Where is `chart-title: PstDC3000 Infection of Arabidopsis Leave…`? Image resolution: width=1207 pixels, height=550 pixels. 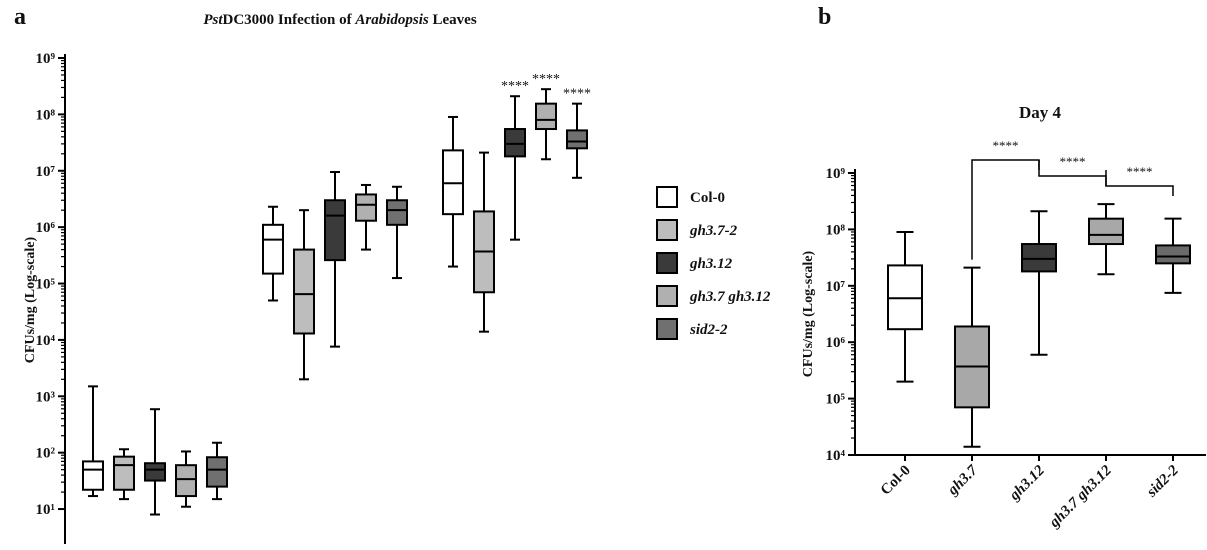 chart-title: PstDC3000 Infection of Arabidopsis Leave… is located at coordinates (340, 20).